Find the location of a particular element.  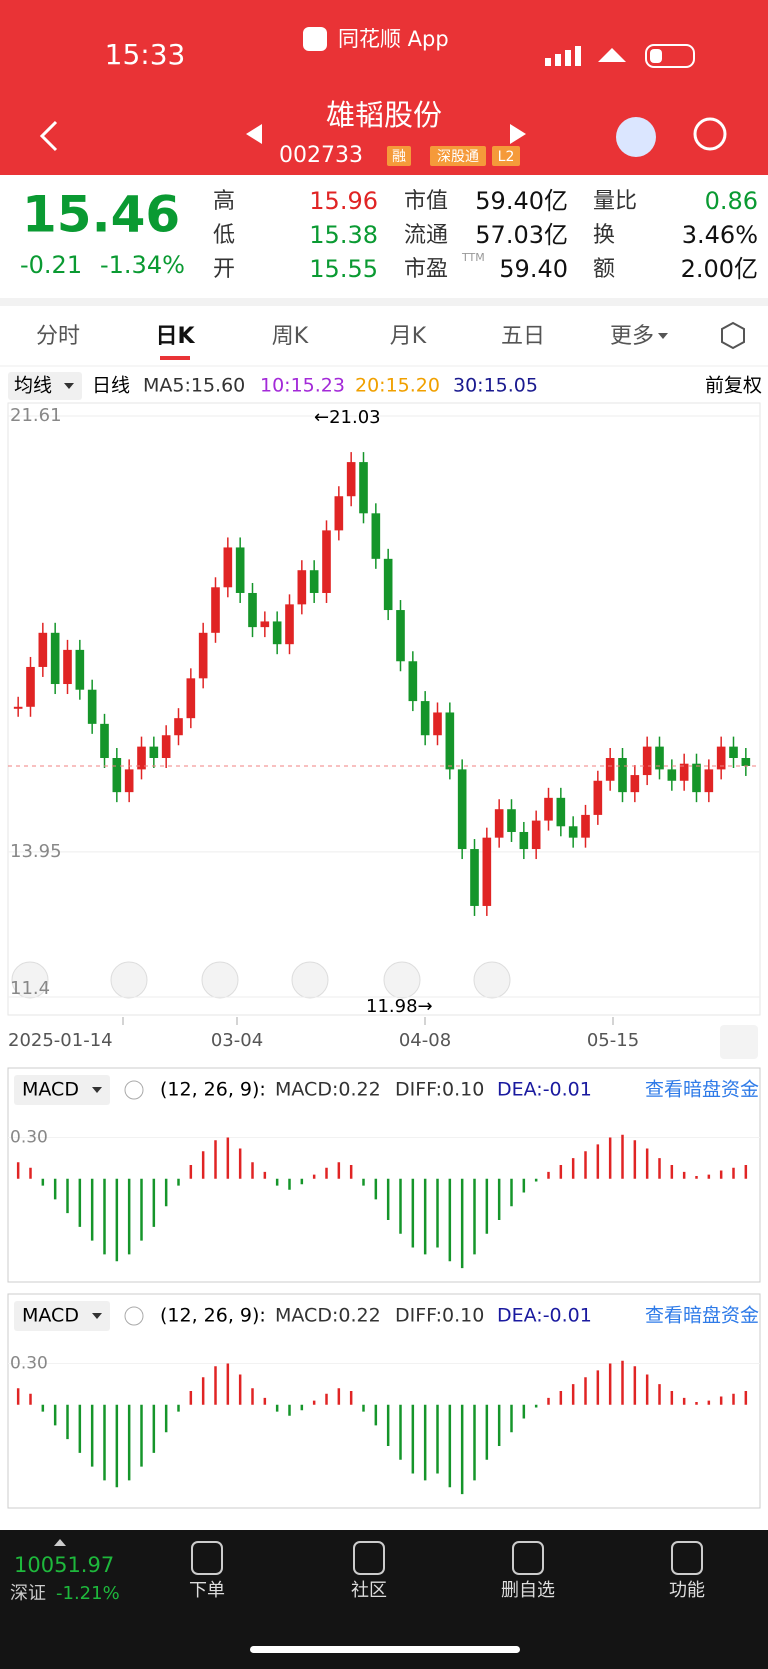

end-button is located at coordinates (739, 1042).